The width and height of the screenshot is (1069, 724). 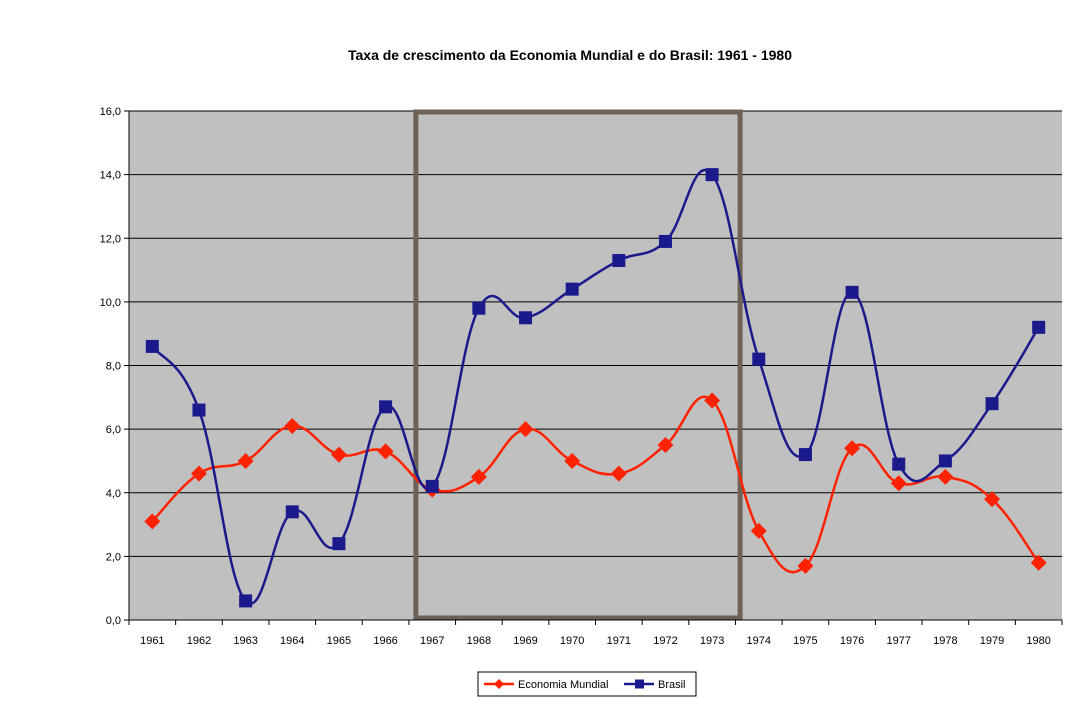 What do you see at coordinates (113, 557) in the screenshot?
I see `y-tick-label: 2,0` at bounding box center [113, 557].